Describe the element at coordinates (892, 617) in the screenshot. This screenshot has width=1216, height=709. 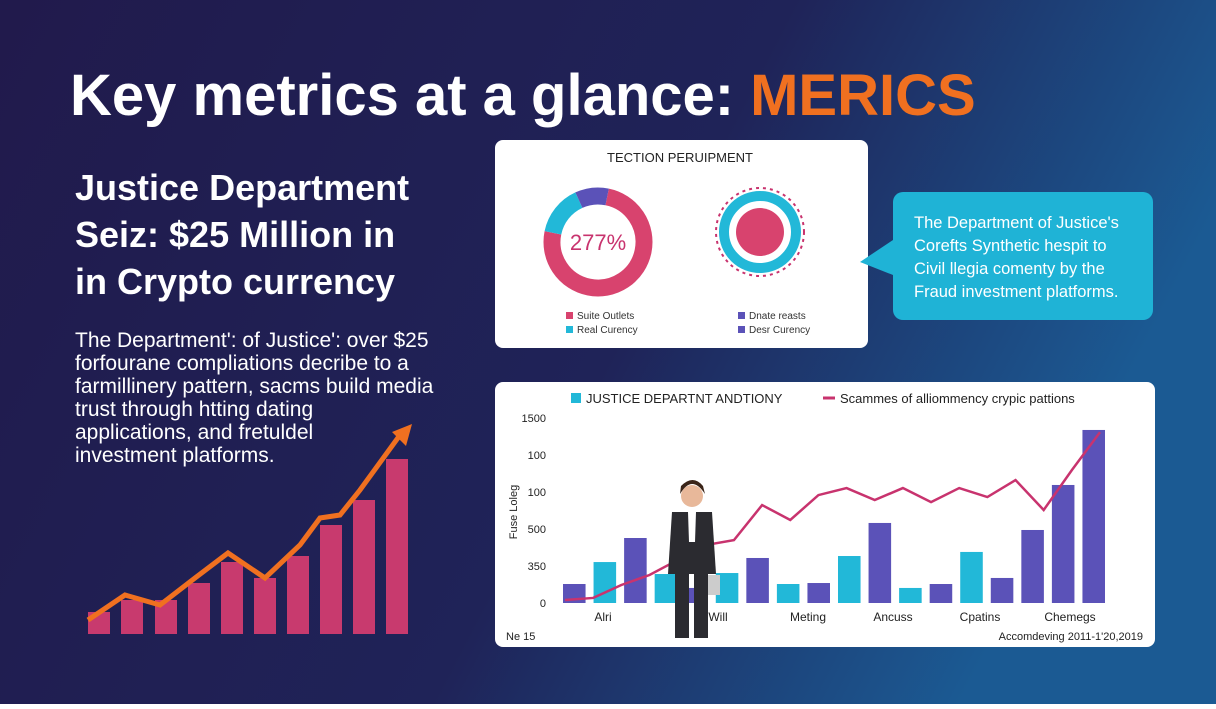
I see `x-tick-label: Ancuss` at that location.